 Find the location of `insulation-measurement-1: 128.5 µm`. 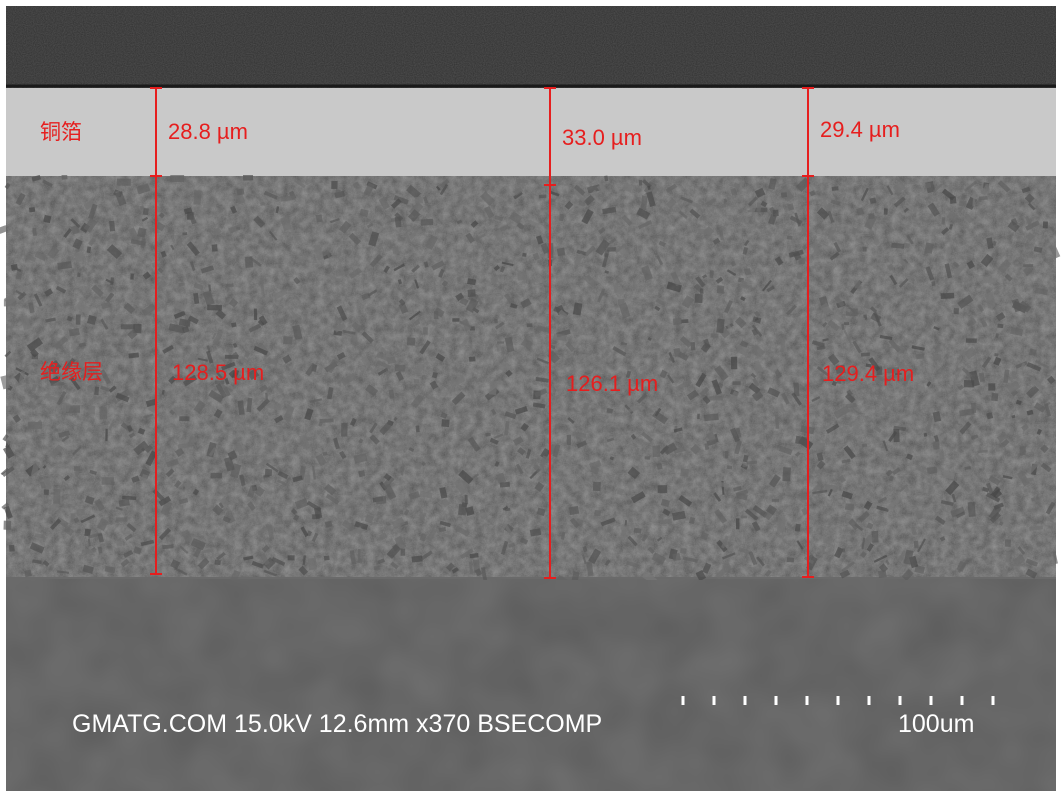

insulation-measurement-1: 128.5 µm is located at coordinates (218, 372).